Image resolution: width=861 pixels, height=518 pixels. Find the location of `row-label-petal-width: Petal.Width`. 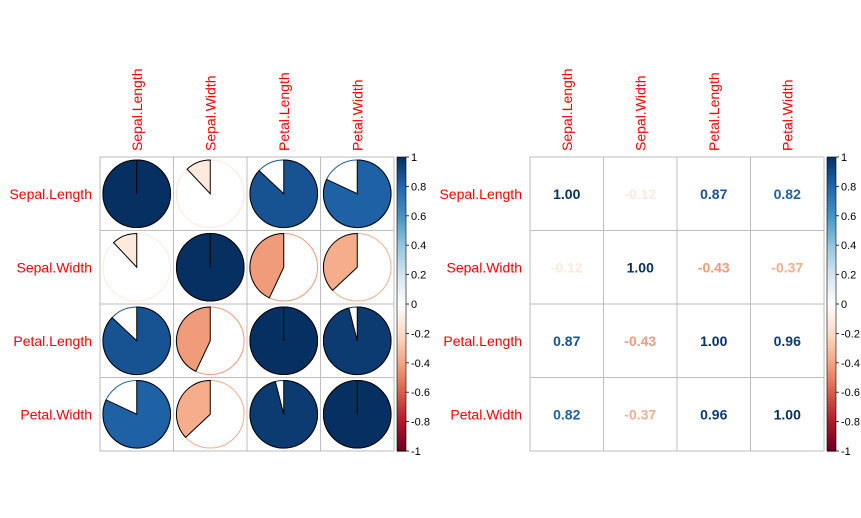

row-label-petal-width: Petal.Width is located at coordinates (486, 414).